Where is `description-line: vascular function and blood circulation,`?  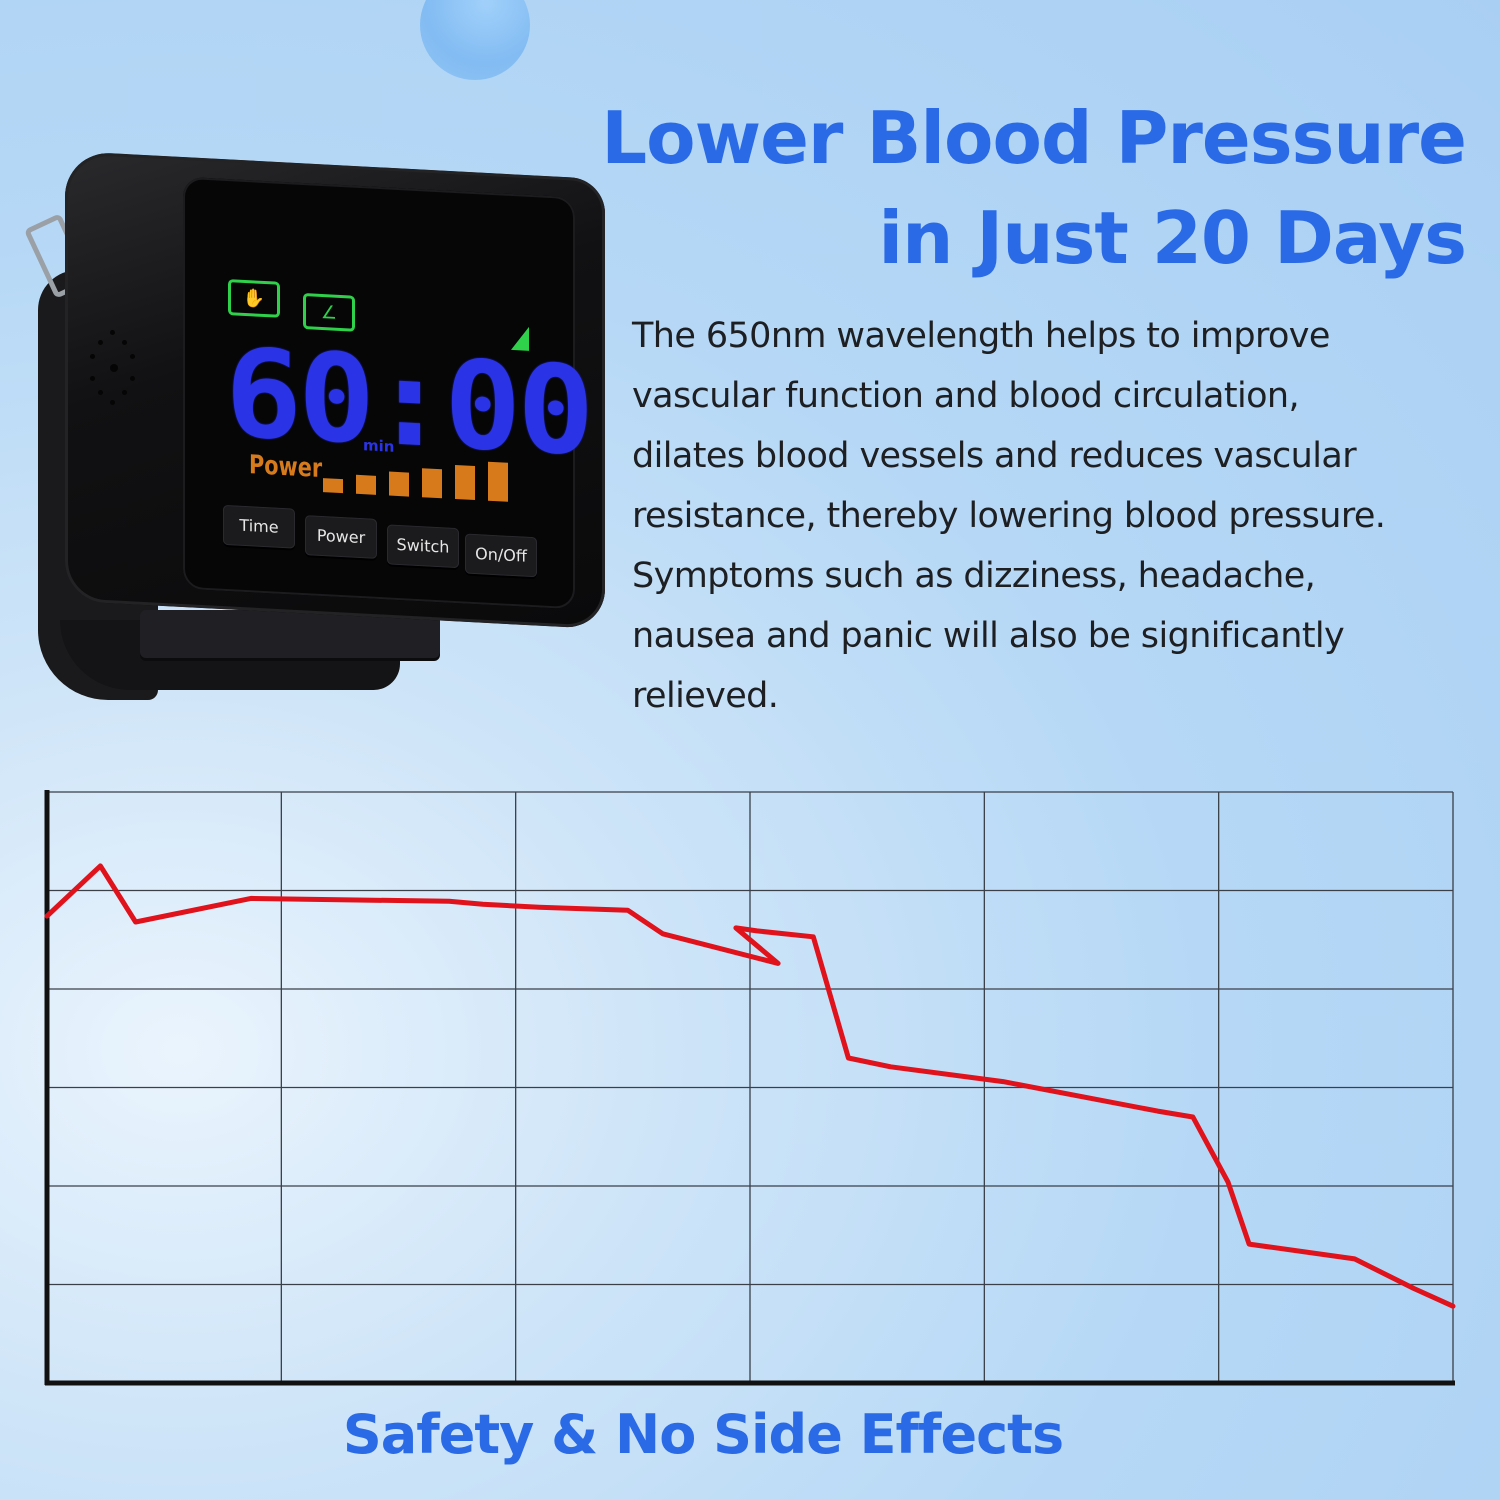
description-line: vascular function and blood circulation, is located at coordinates (966, 396).